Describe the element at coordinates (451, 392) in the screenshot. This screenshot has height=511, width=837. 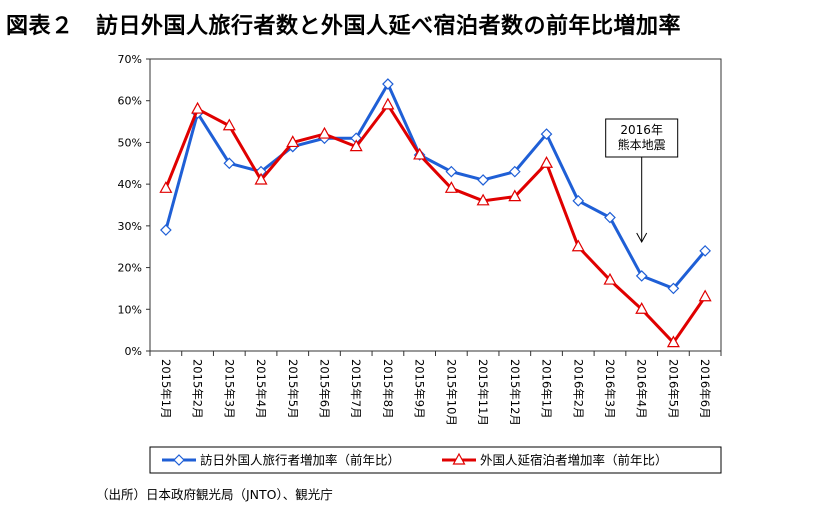
I see `x-tick-label: 2015年10月` at that location.